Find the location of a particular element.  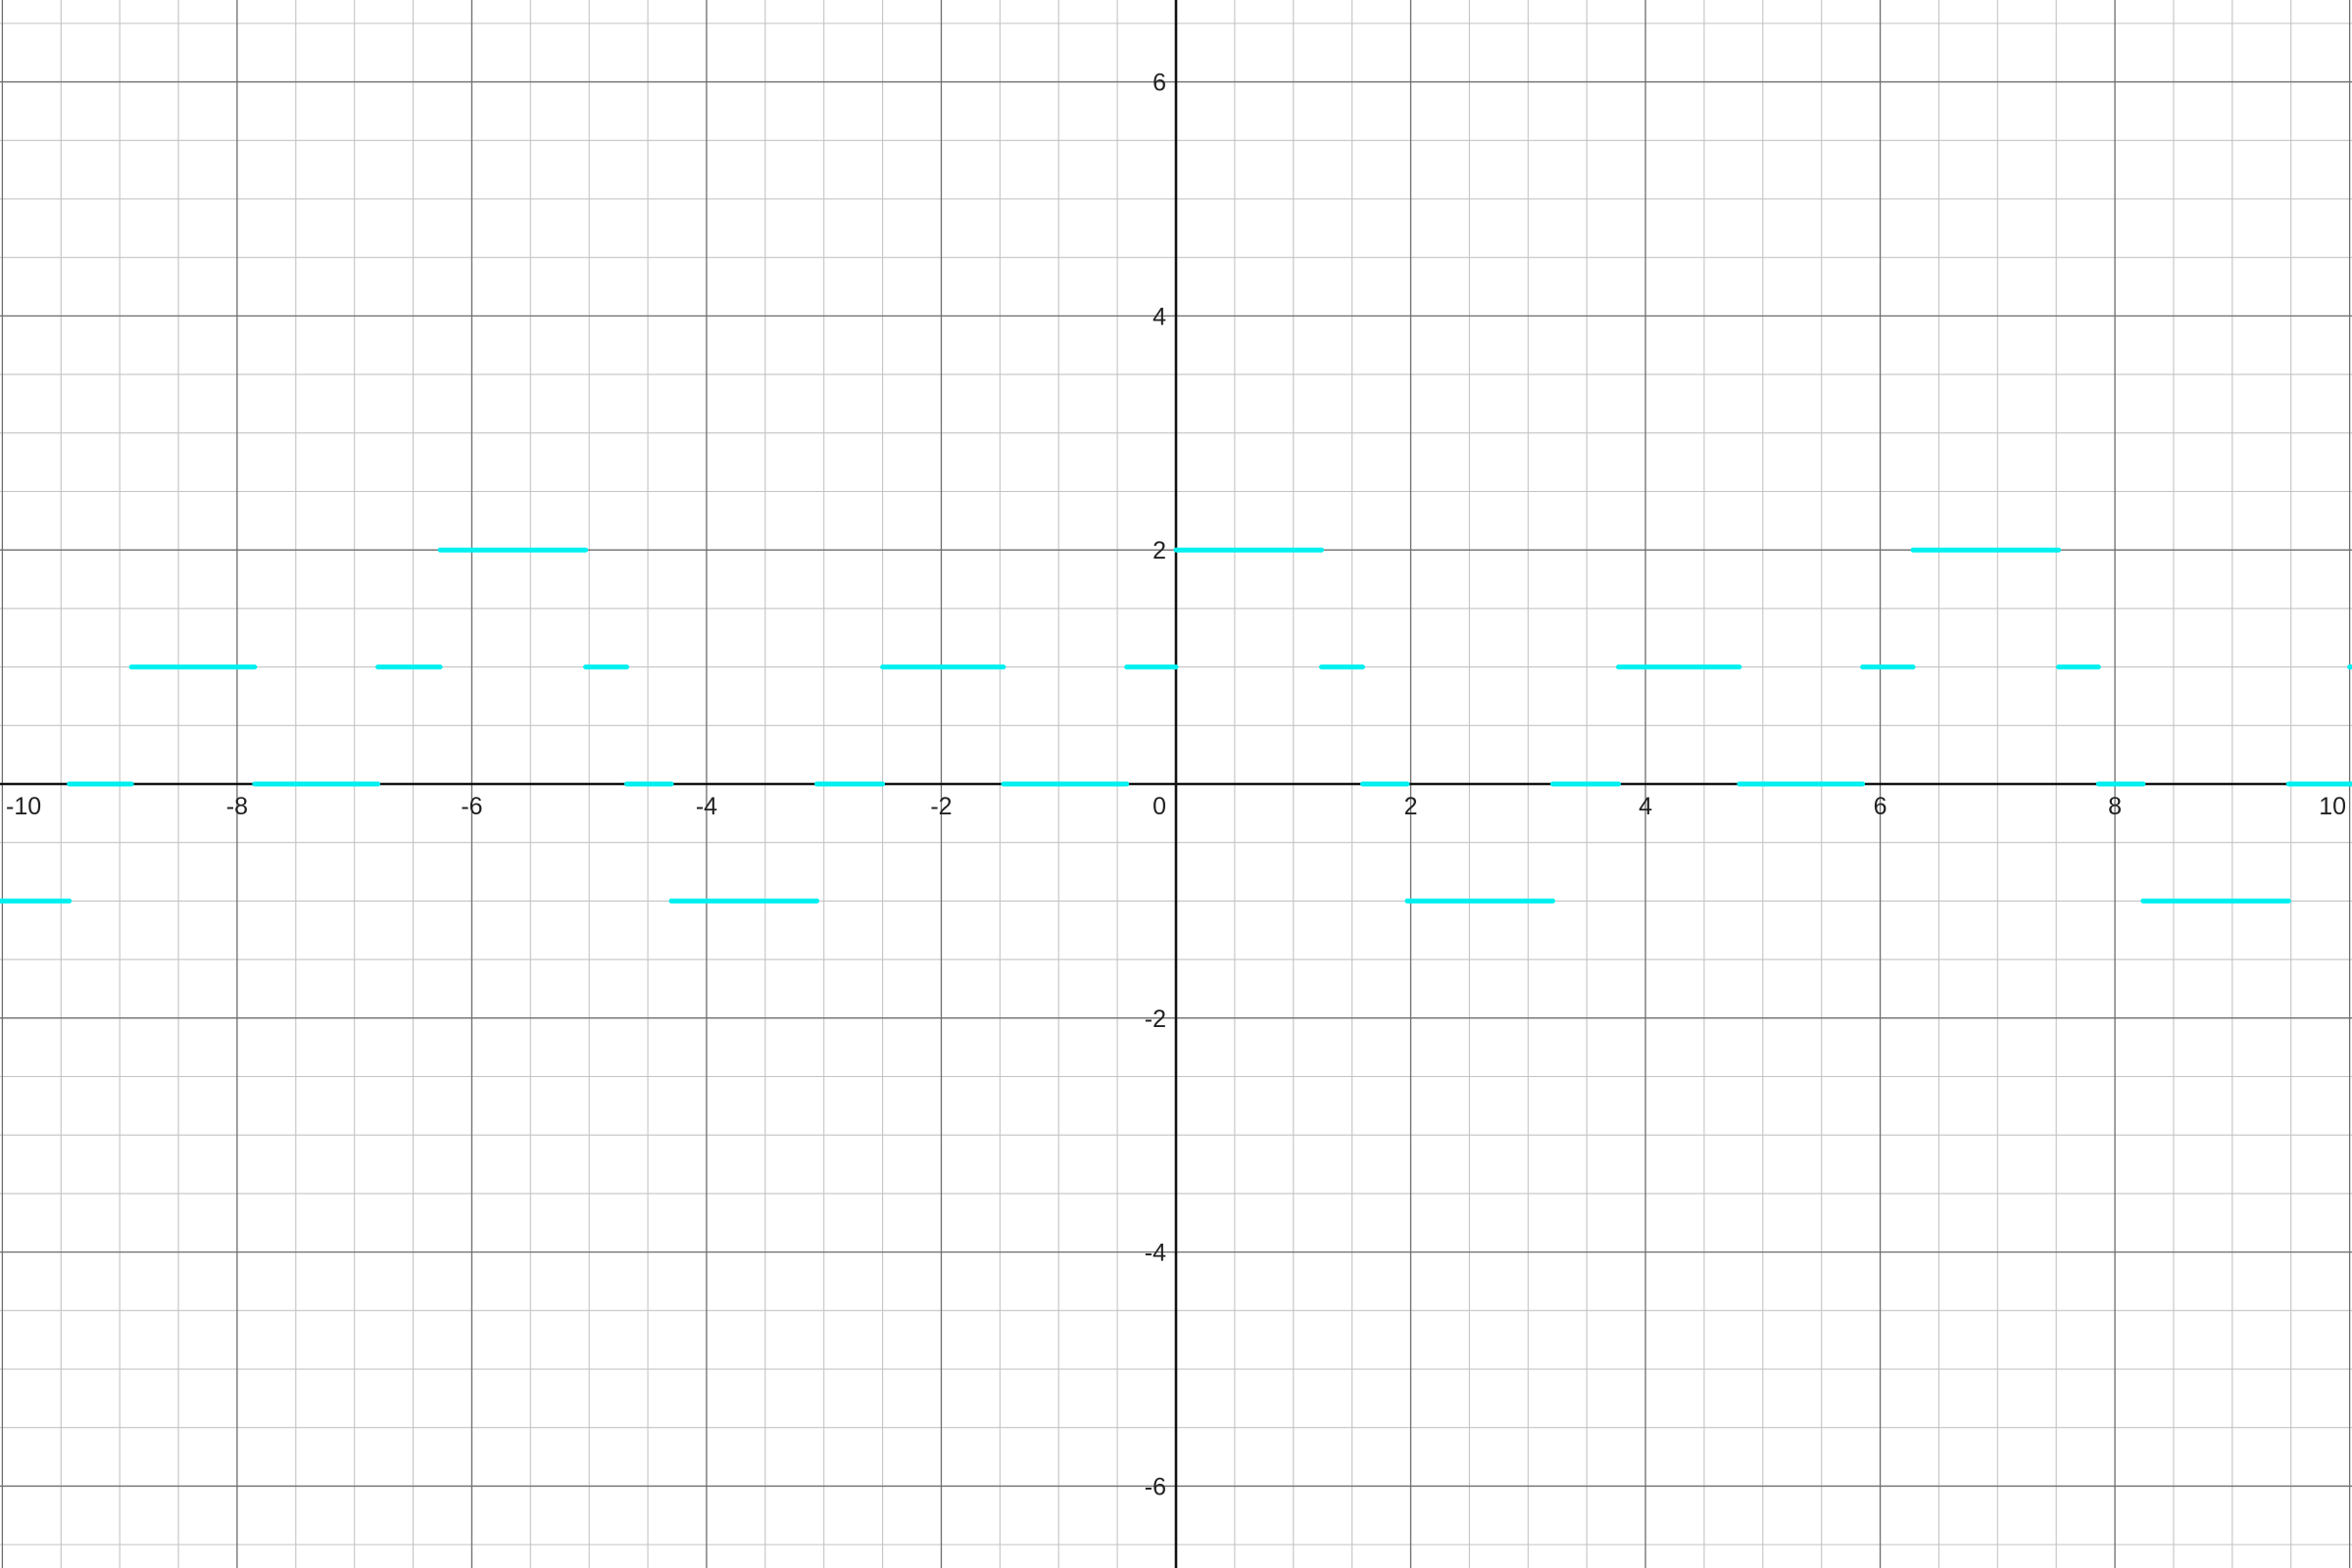

x-tick-label: 0 is located at coordinates (1159, 806).